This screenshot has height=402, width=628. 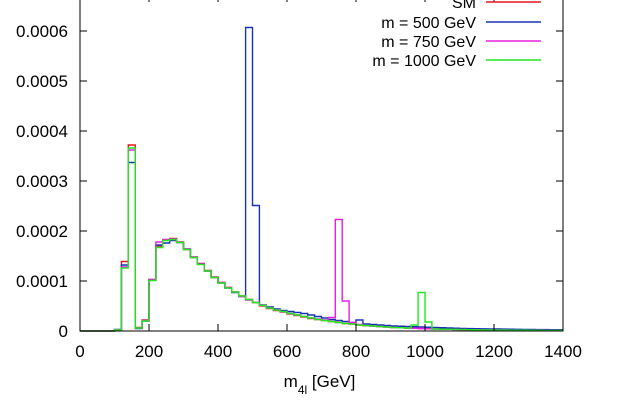 What do you see at coordinates (42, 81) in the screenshot?
I see `y-tick-label: 0.0005` at bounding box center [42, 81].